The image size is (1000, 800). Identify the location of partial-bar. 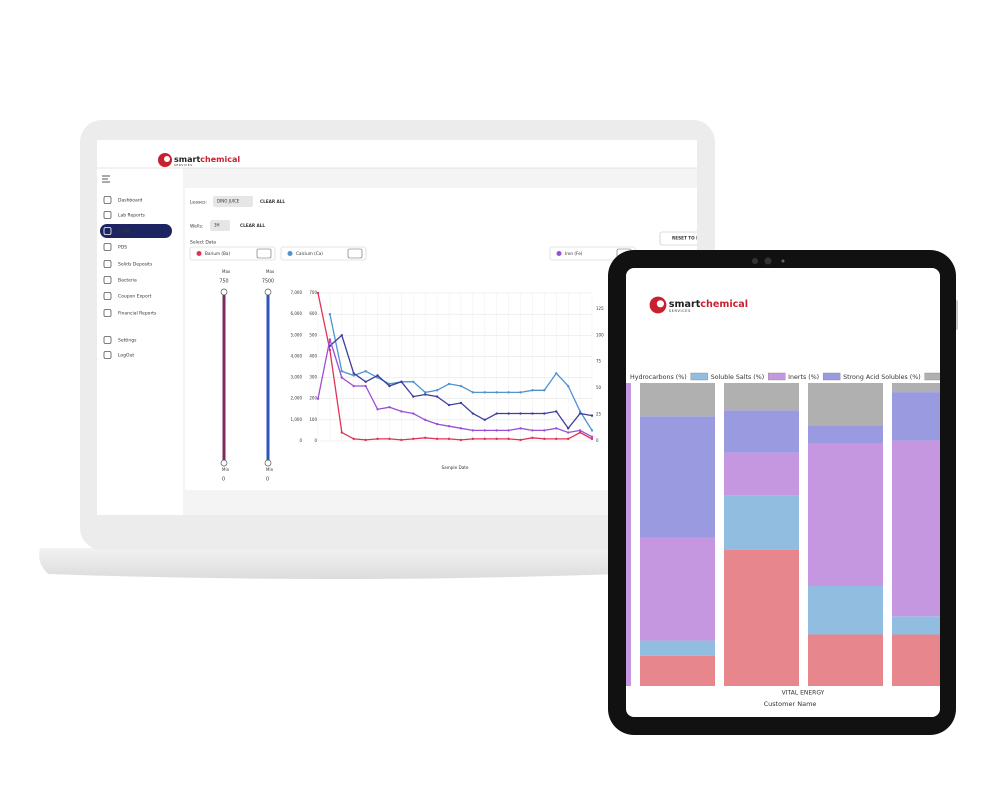
(628, 534).